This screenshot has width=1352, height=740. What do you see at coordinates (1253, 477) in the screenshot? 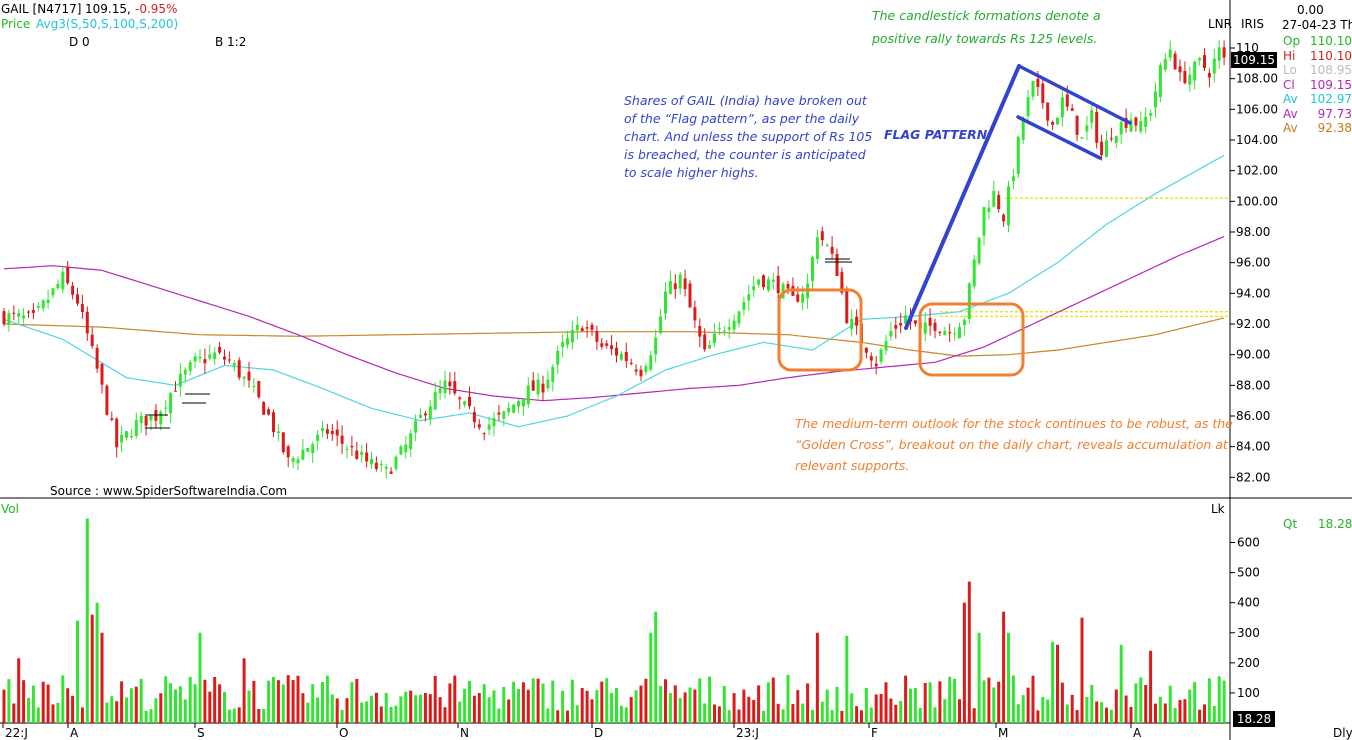
I see `price-tick-label: 82.00` at bounding box center [1253, 477].